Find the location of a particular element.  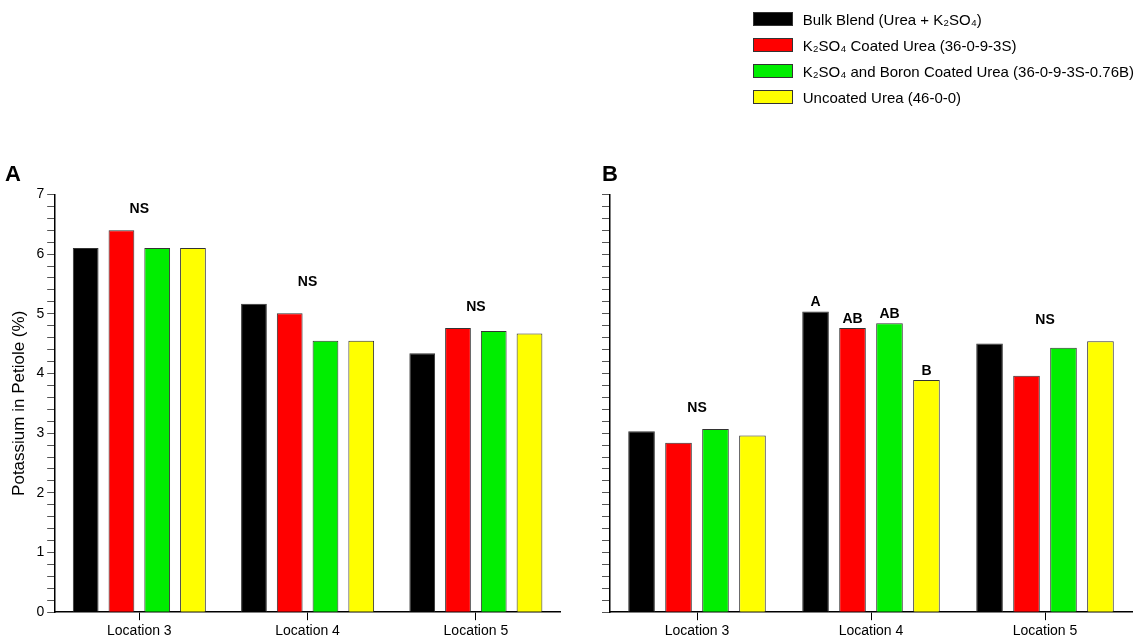

y-tick-label: 0 is located at coordinates (40, 611).